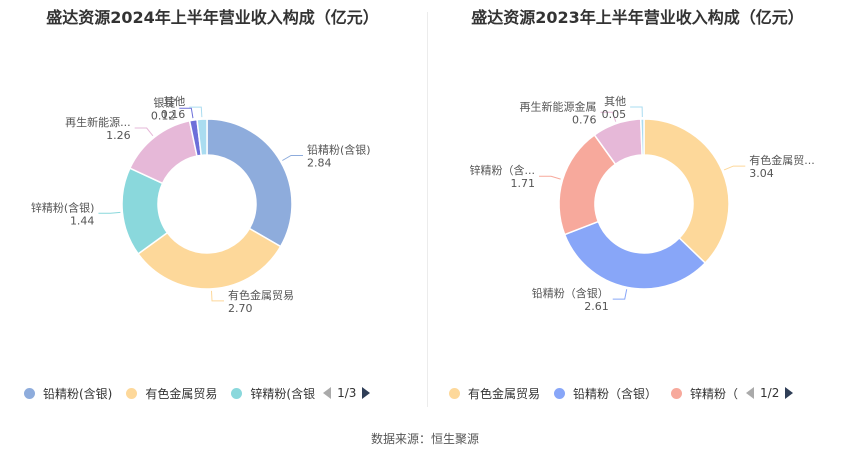  I want to click on legend-item: 铅精粉(含银), so click(68, 393).